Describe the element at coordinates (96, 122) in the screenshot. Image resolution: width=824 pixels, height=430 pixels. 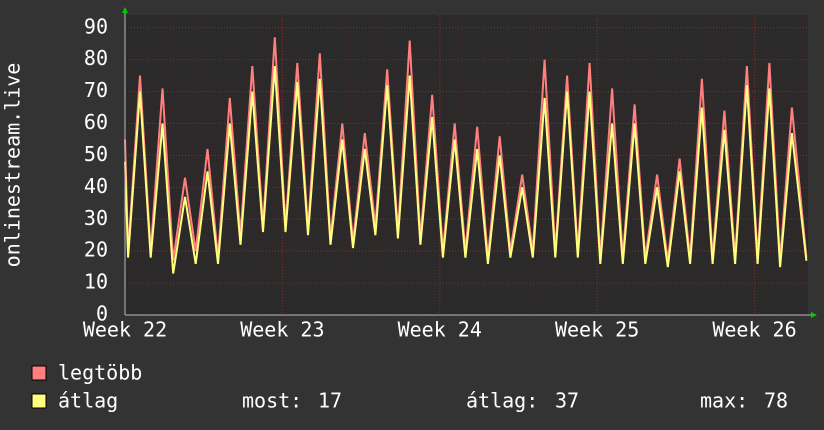
I see `y-tick-label: 60` at that location.